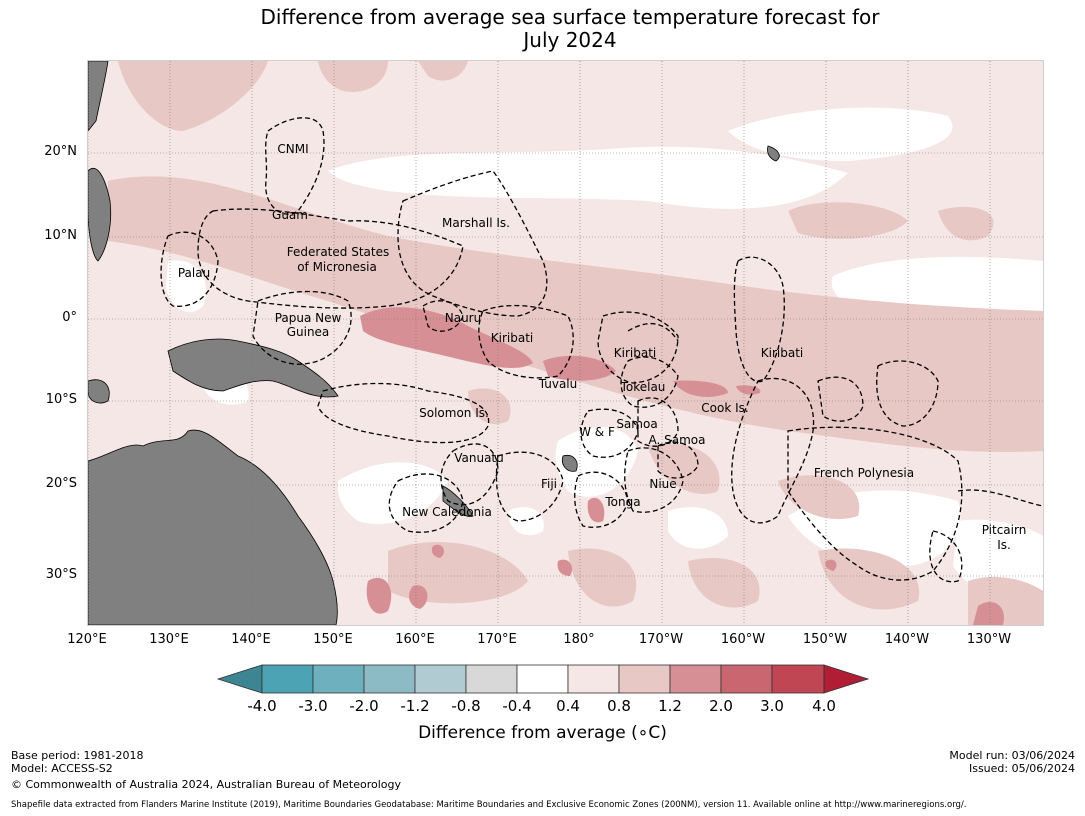 This screenshot has width=1085, height=816. What do you see at coordinates (772, 706) in the screenshot?
I see `colorbar-tick-11: 3.0` at bounding box center [772, 706].